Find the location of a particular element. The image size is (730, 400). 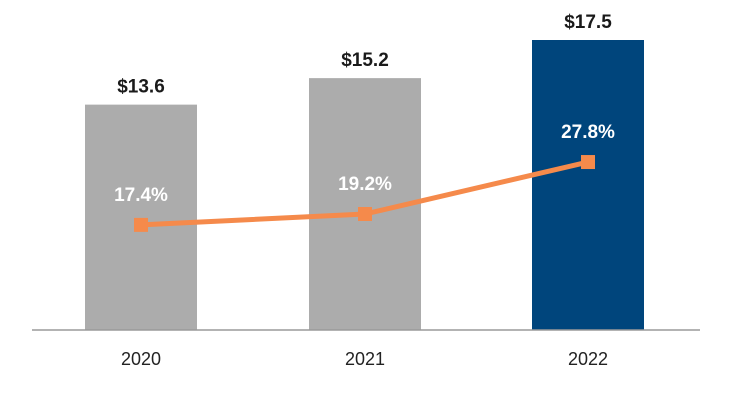

percentage-labels: 17.4% 19.2% 27.8% is located at coordinates (364, 164).